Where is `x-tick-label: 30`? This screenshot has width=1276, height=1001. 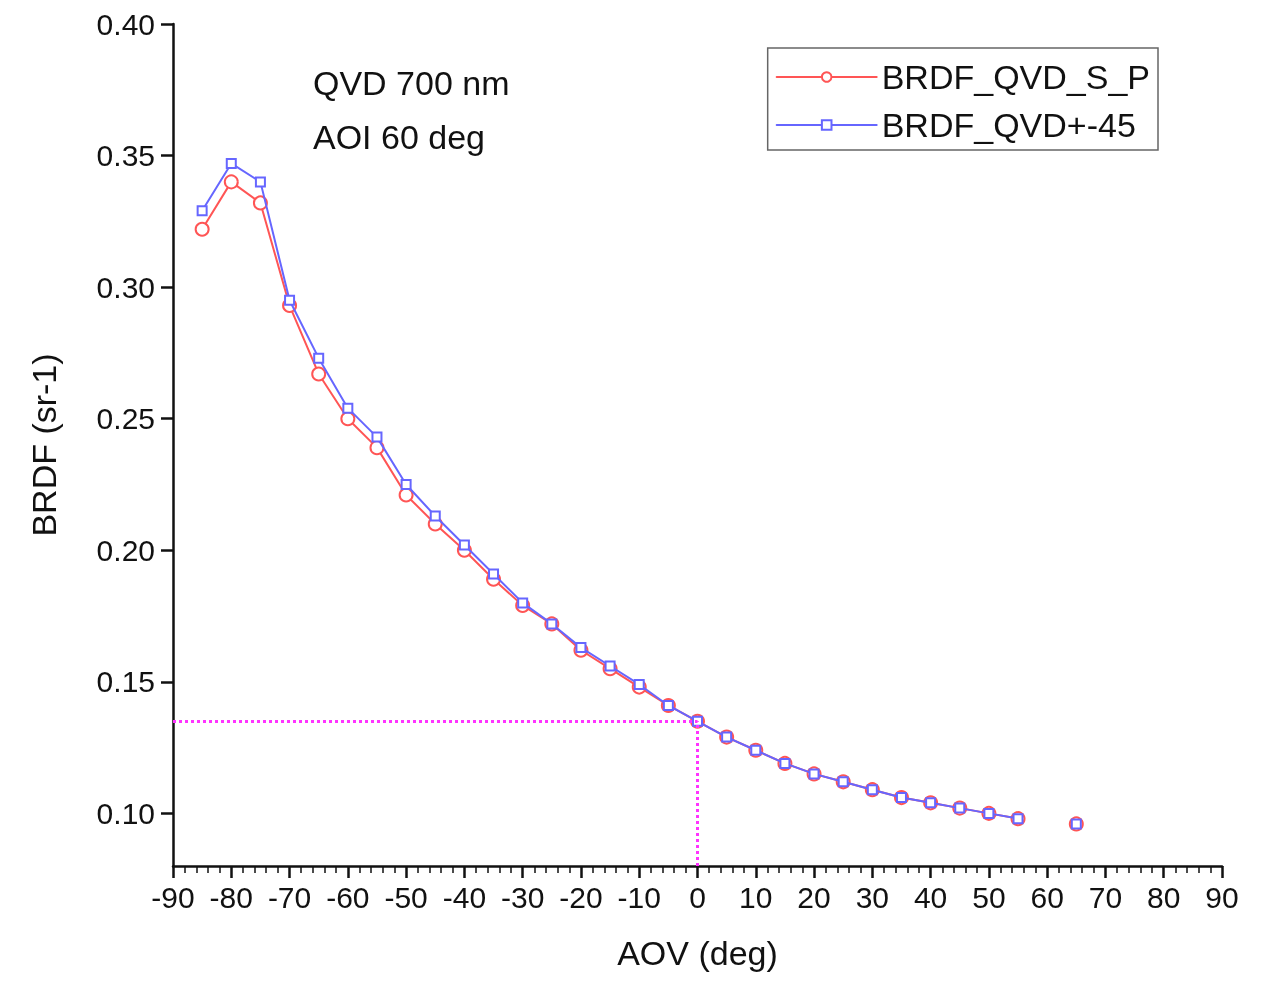 x-tick-label: 30 is located at coordinates (872, 897).